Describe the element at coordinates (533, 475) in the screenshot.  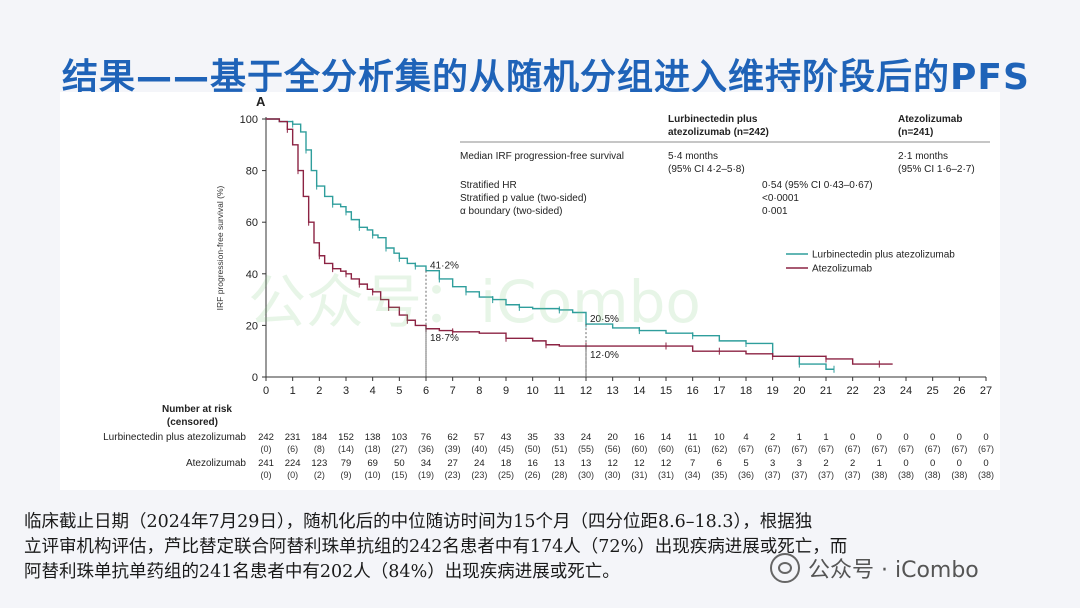
I see `risk-censored: (26)` at that location.